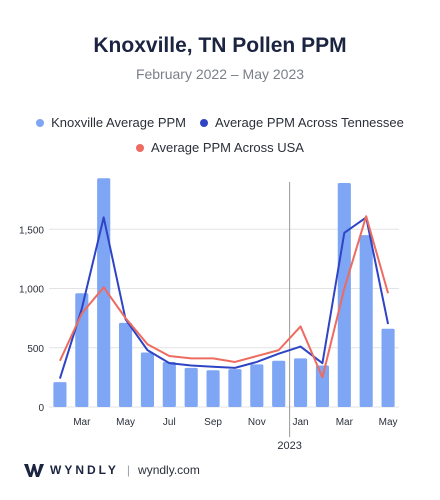  What do you see at coordinates (34, 470) in the screenshot?
I see `wyndly-logo-icon` at bounding box center [34, 470].